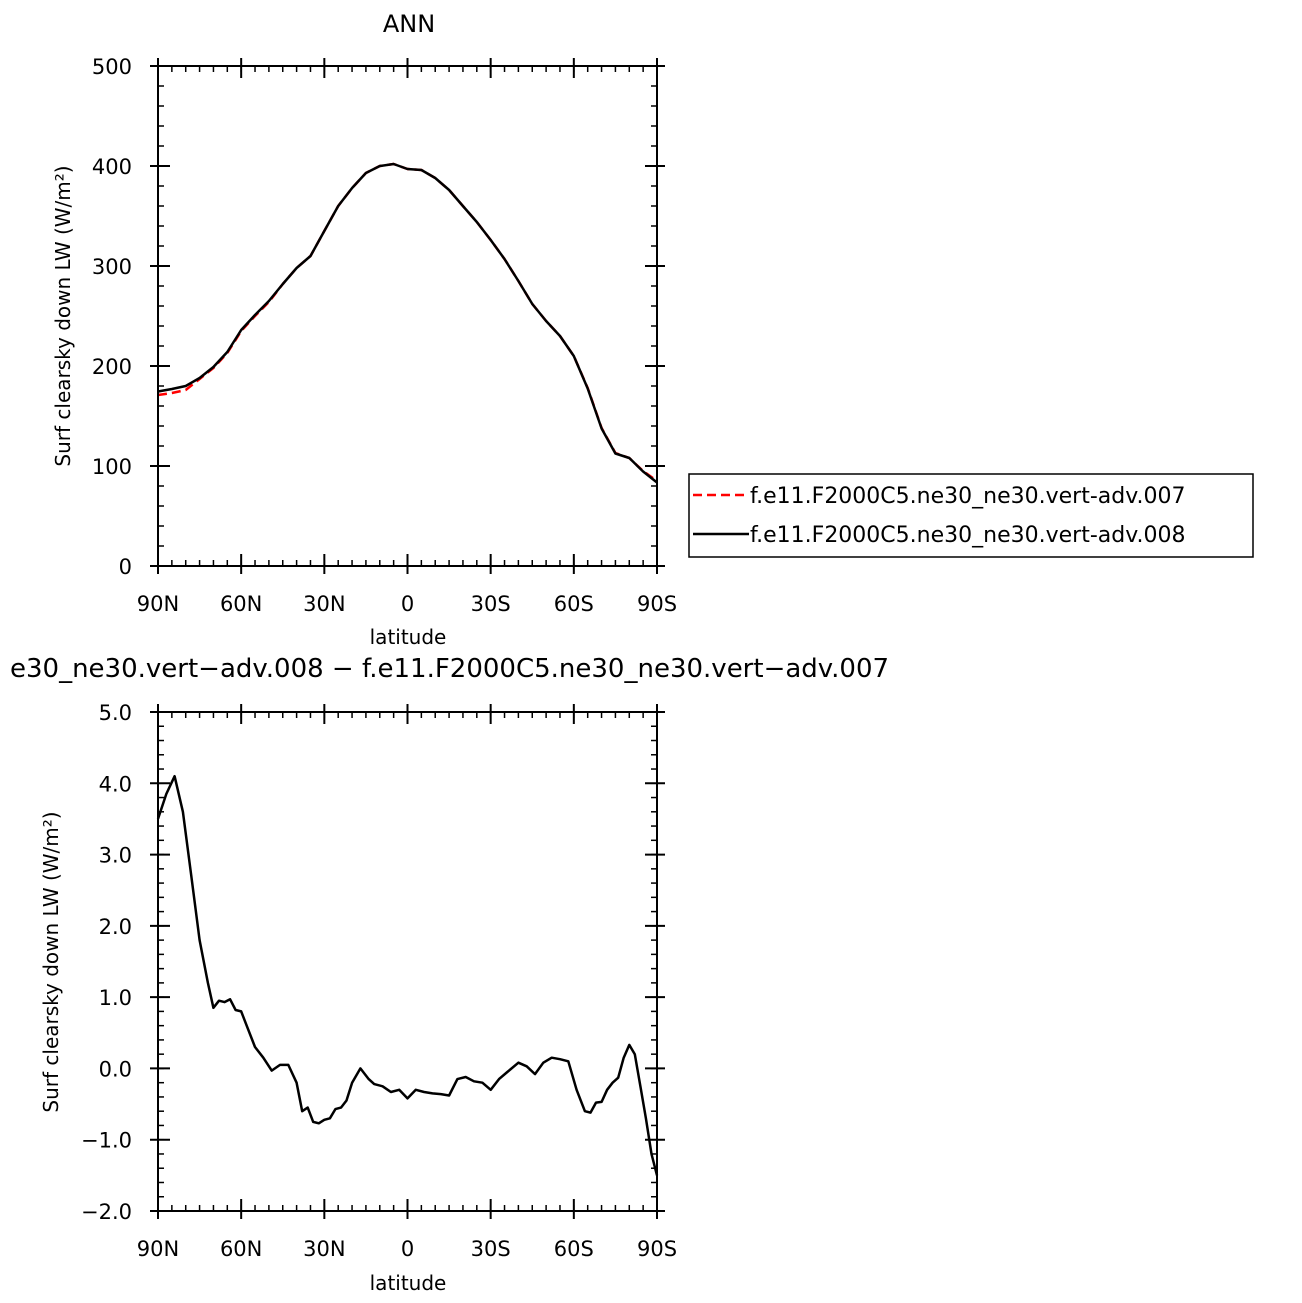 Image resolution: width=1302 pixels, height=1303 pixels. What do you see at coordinates (106, 1212) in the screenshot?
I see `y-tick-label: −2.0` at bounding box center [106, 1212].